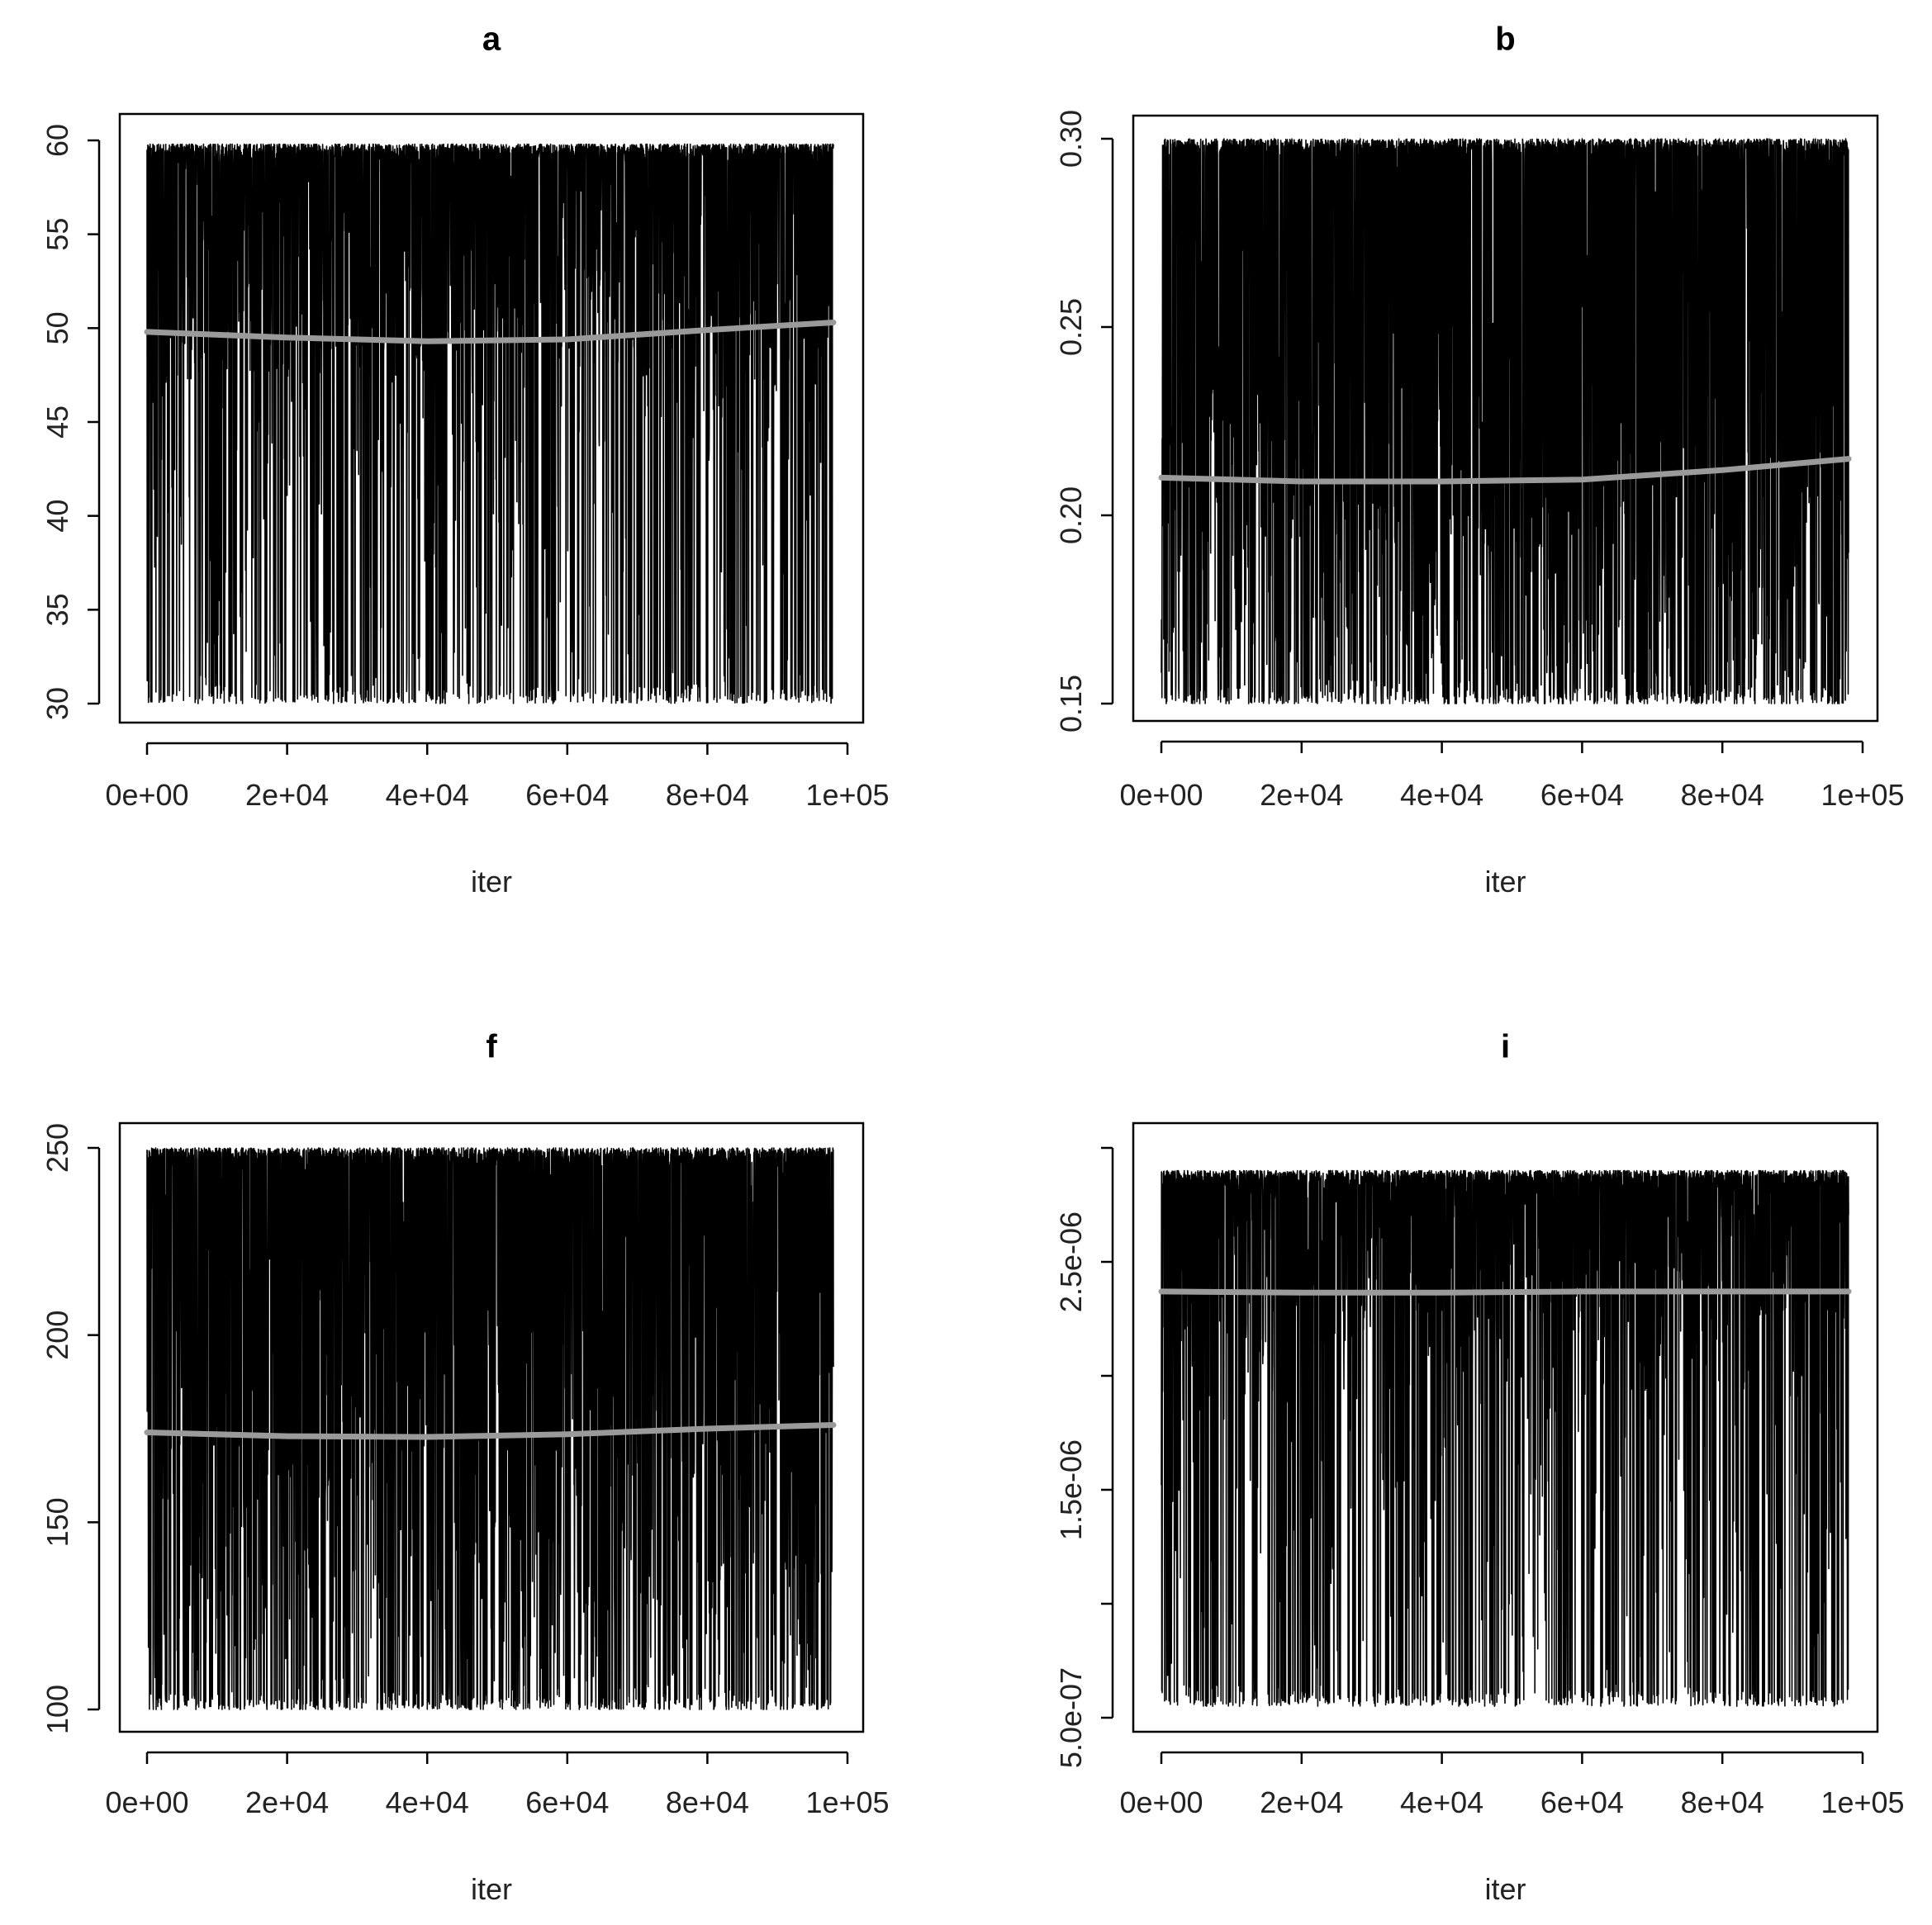  Describe the element at coordinates (1071, 515) in the screenshot. I see `y-tick-label: 0.20` at that location.